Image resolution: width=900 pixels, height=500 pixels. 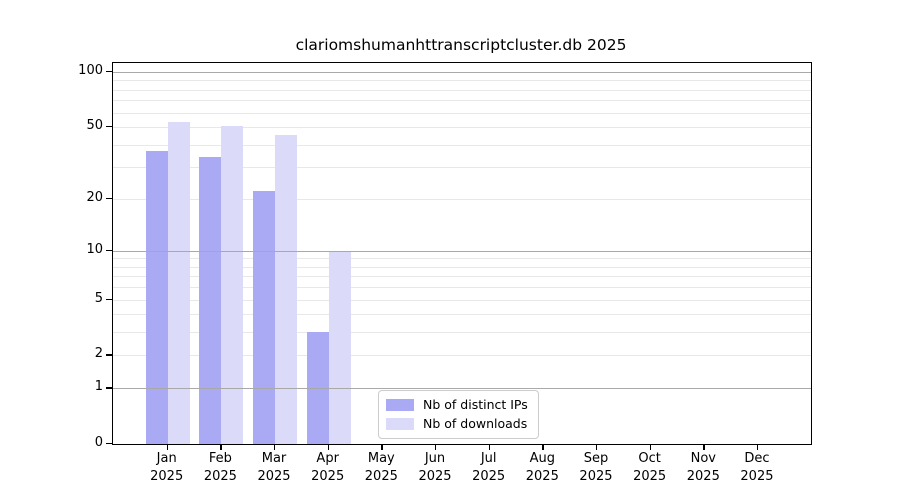 I want to click on x-tick-jun, so click(x=436, y=447).